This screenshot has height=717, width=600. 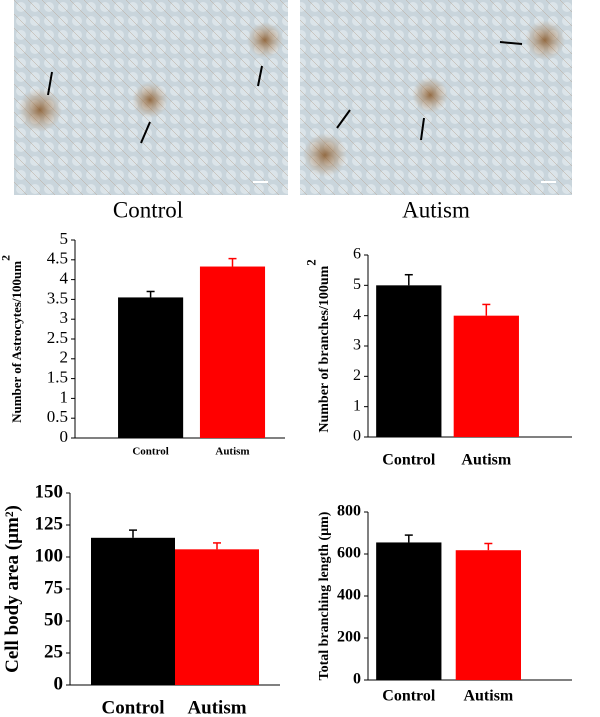 I want to click on y-tick-label: 150, so click(x=49, y=491).